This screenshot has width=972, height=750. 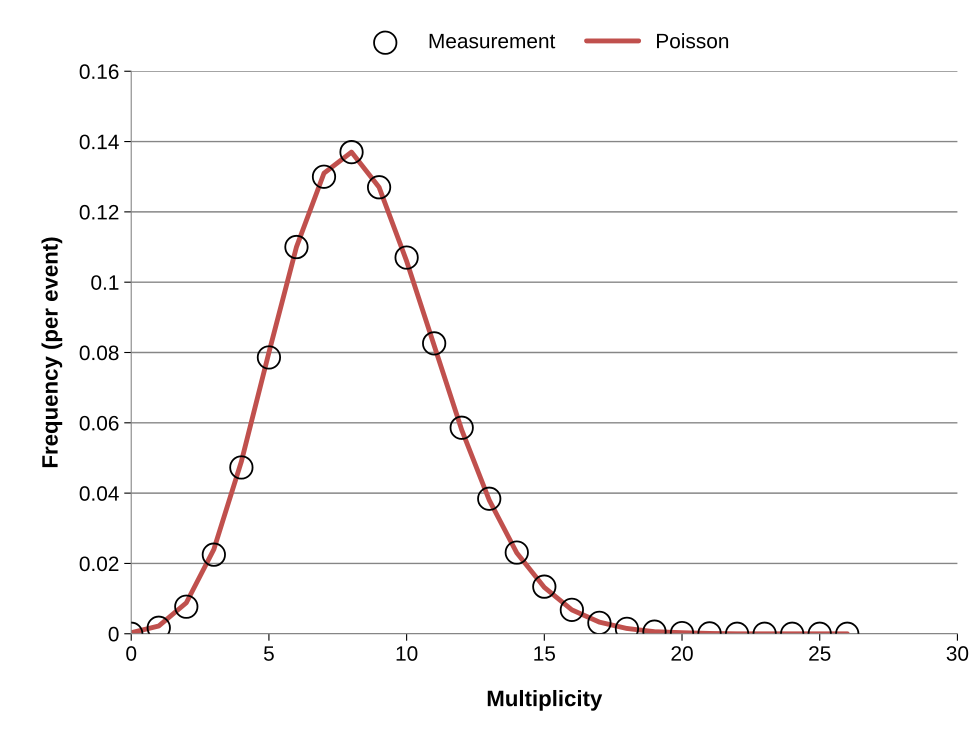 What do you see at coordinates (99, 493) in the screenshot?
I see `y-tick-label: 0.04` at bounding box center [99, 493].